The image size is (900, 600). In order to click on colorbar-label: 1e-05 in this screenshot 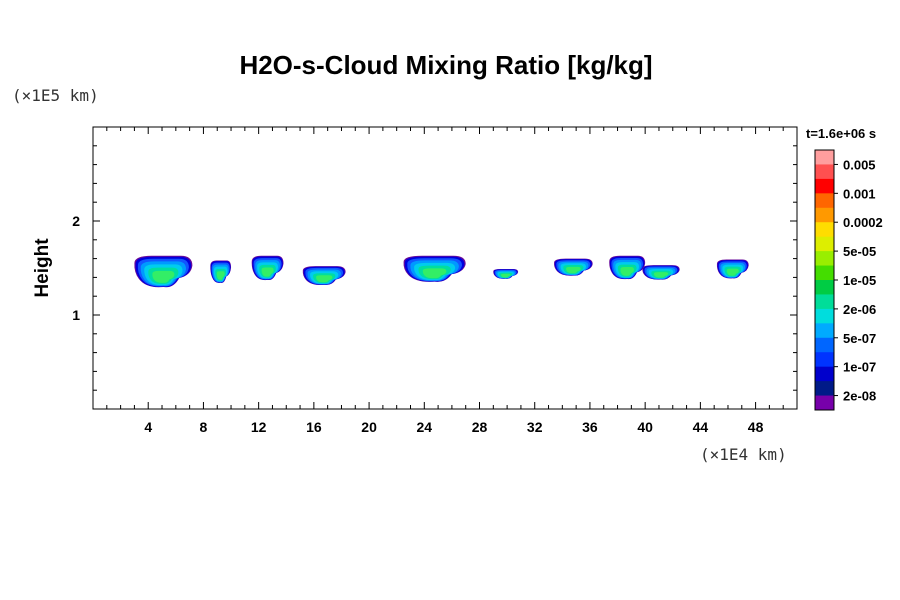, I will do `click(859, 280)`.